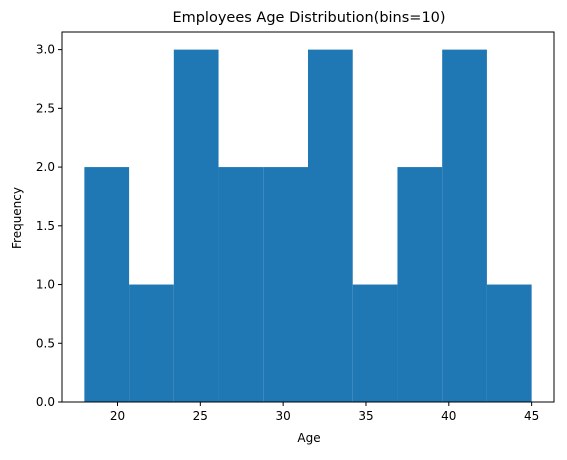  What do you see at coordinates (45, 50) in the screenshot?
I see `y-tick-label: 3.0` at bounding box center [45, 50].